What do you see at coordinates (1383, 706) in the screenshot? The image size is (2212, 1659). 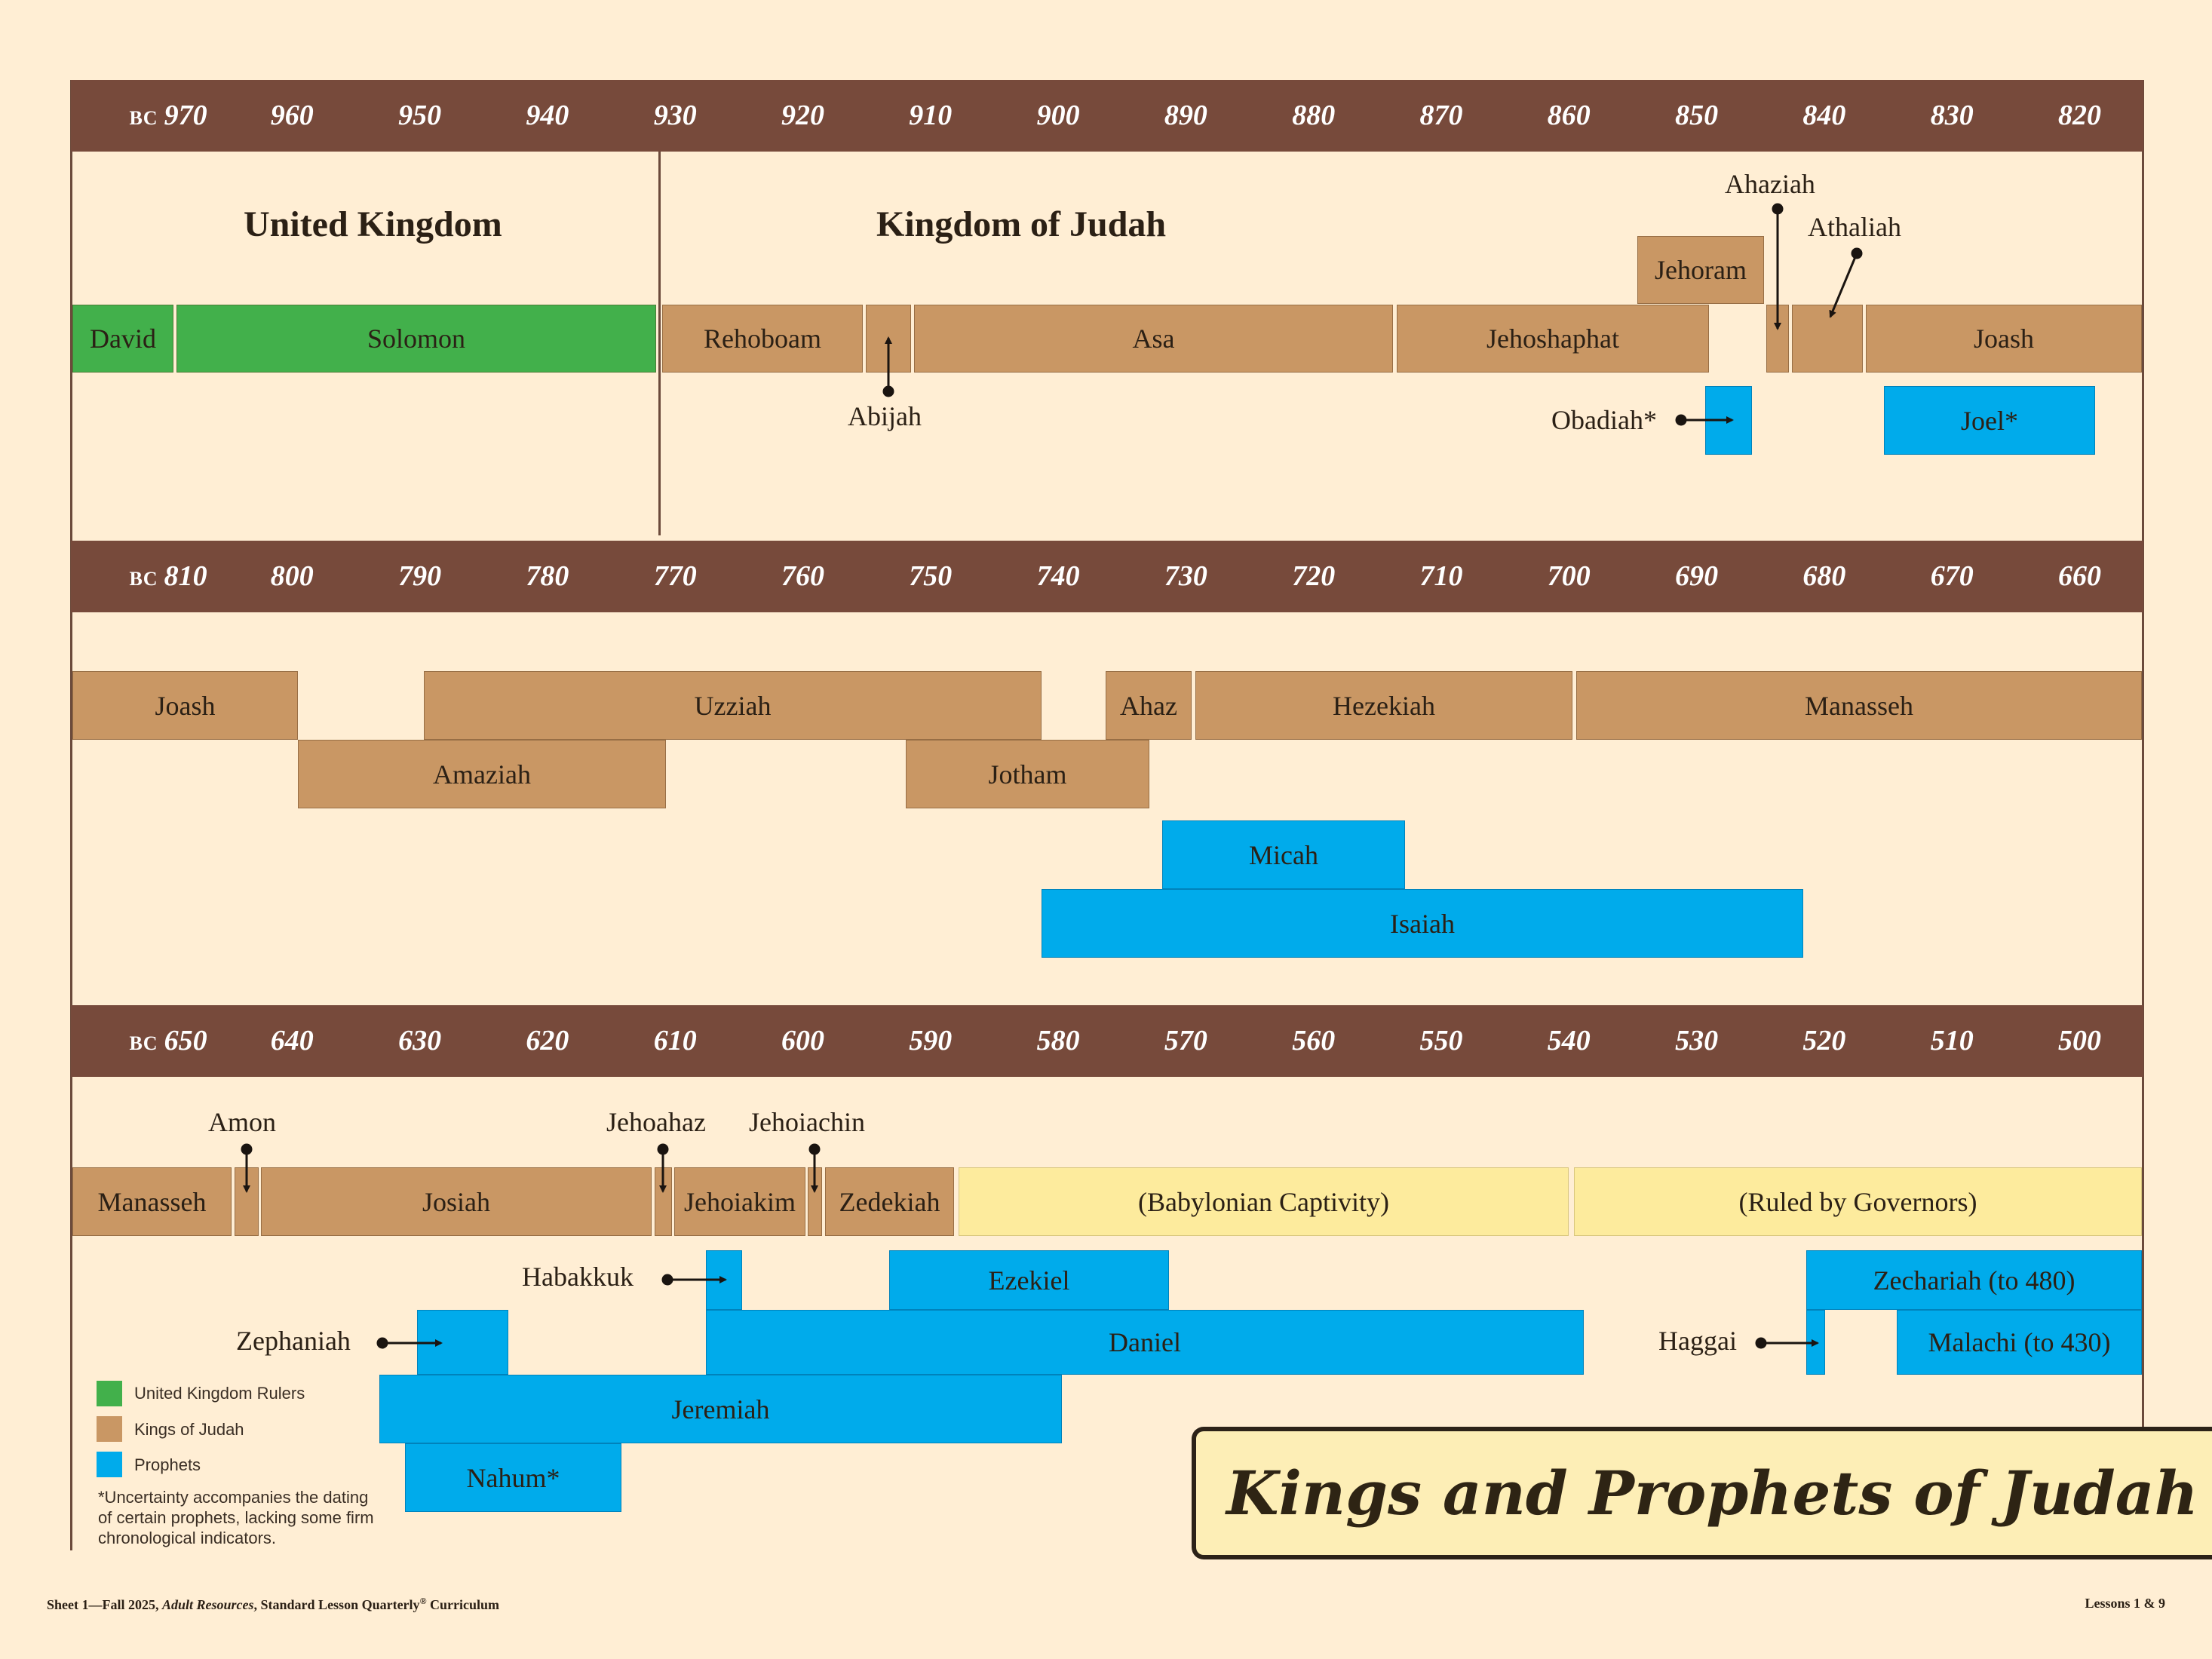 I see `bar-hezekiah: Hezekiah` at bounding box center [1383, 706].